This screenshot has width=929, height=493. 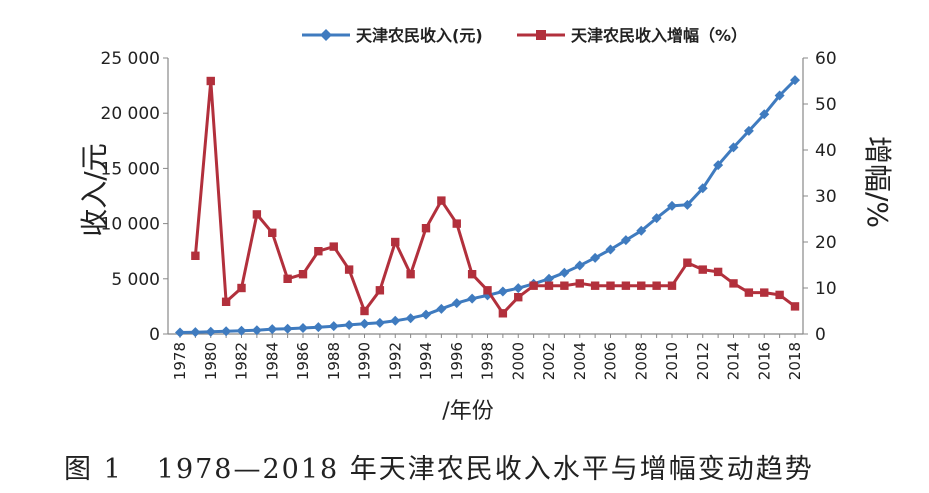 What do you see at coordinates (154, 335) in the screenshot?
I see `y-tick-label-left: 0` at bounding box center [154, 335].